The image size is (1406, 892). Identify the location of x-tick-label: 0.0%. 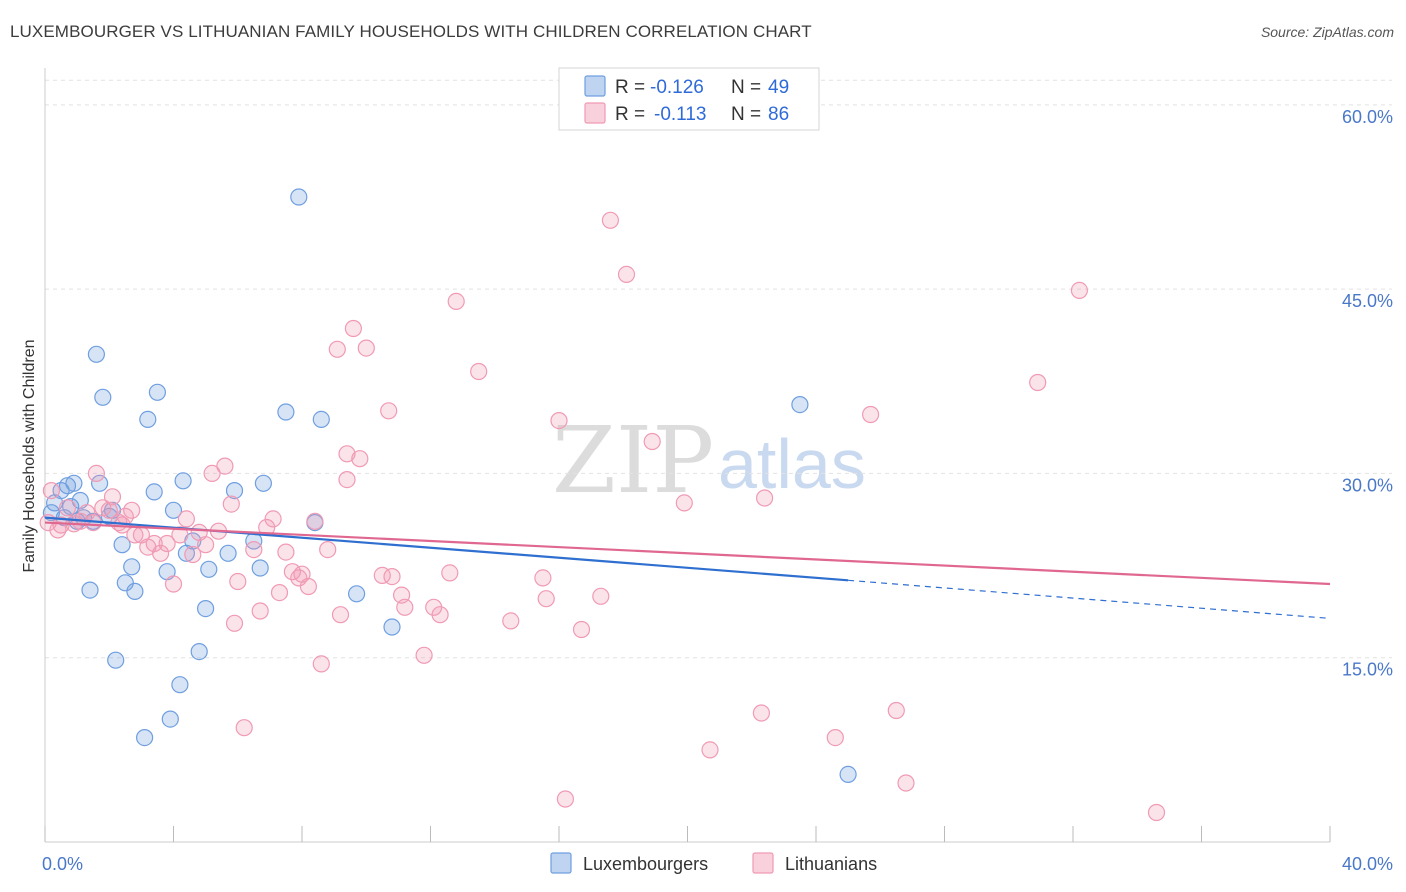
(62, 864).